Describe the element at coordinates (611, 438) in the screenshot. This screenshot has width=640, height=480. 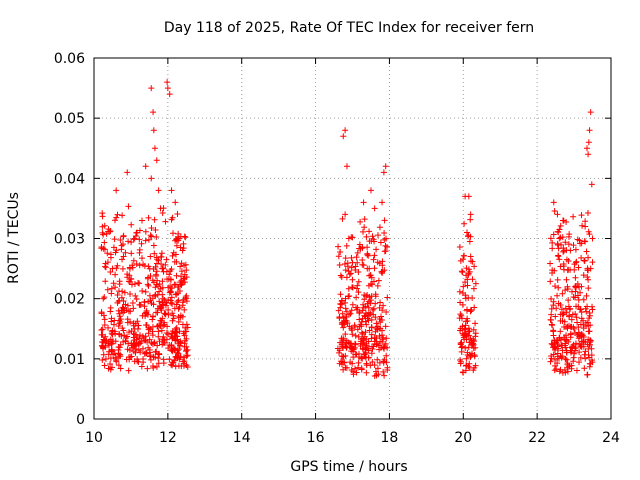
I see `x-tick-label: 24` at that location.